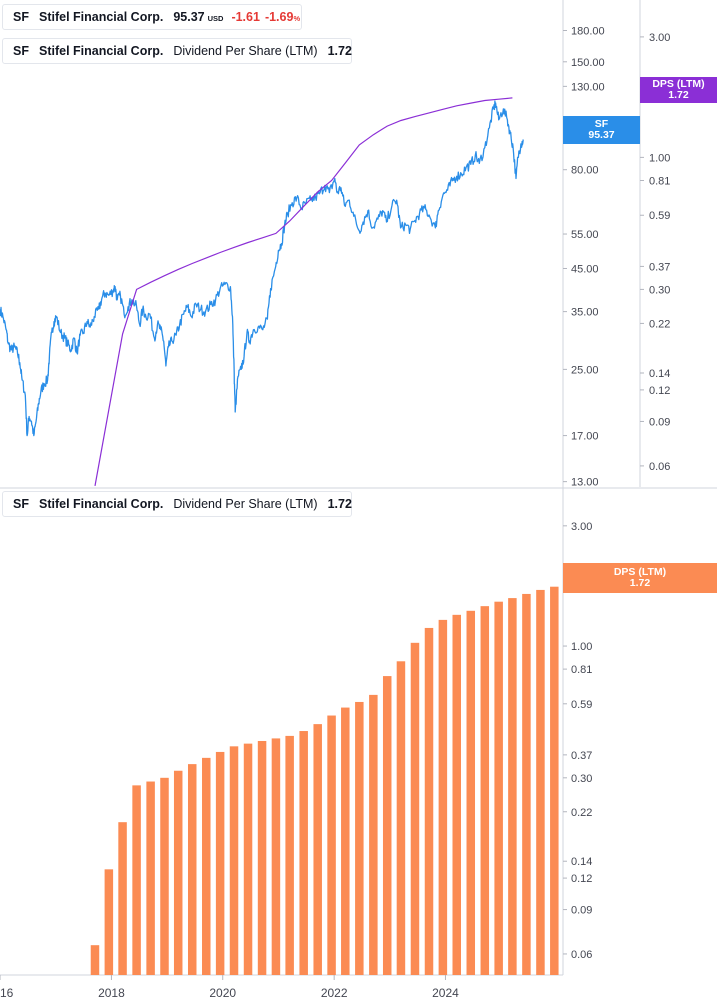 This screenshot has width=717, height=1005. Describe the element at coordinates (601, 135) in the screenshot. I see `price-tag-value: 95.37` at that location.